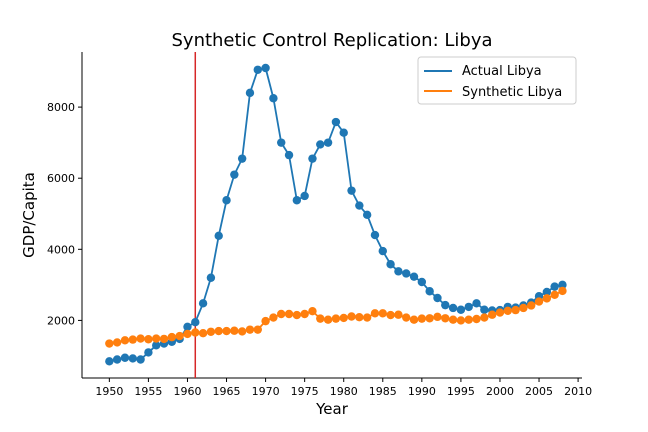 The image size is (648, 432). Describe the element at coordinates (61, 107) in the screenshot. I see `y-tick-label: 8000` at that location.